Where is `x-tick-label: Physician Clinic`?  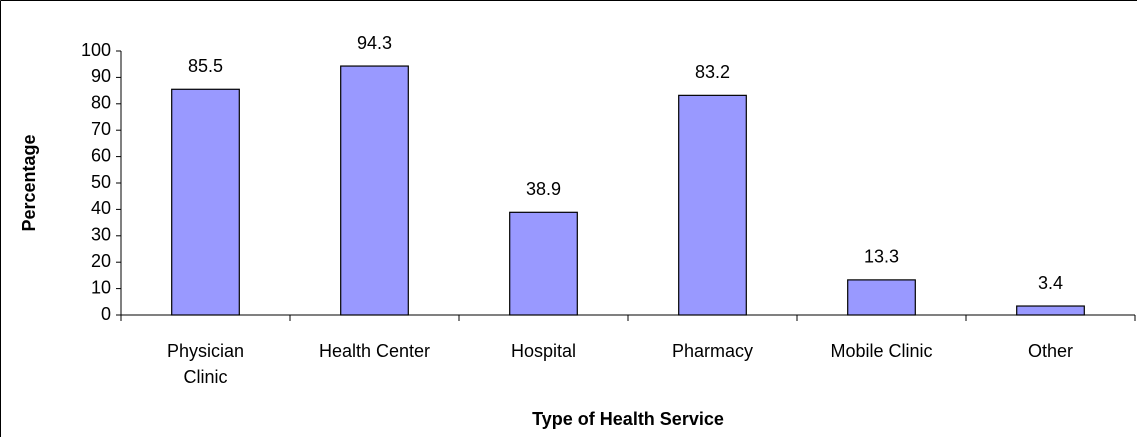 x-tick-label: Physician Clinic is located at coordinates (205, 364).